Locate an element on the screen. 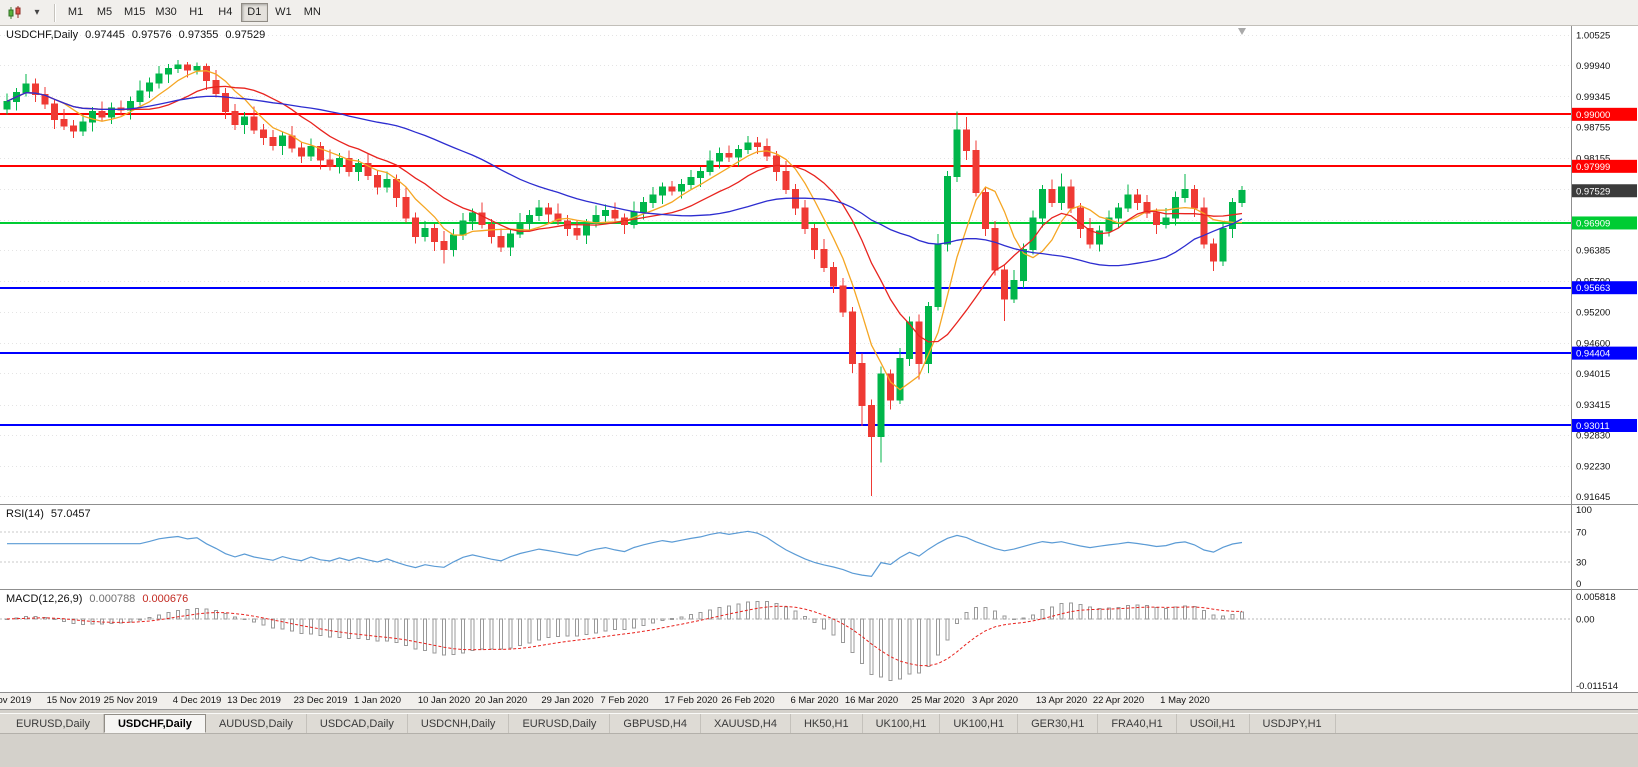 Image resolution: width=1638 pixels, height=767 pixels. macd-canvas: 0.005818 0.00 -0.011514 is located at coordinates (819, 641).